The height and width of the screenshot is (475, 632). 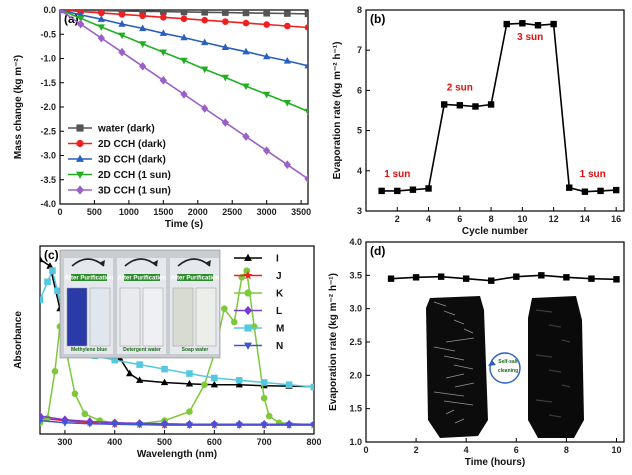 What do you see at coordinates (114, 442) in the screenshot?
I see `x-tick-label: 400` at bounding box center [114, 442].